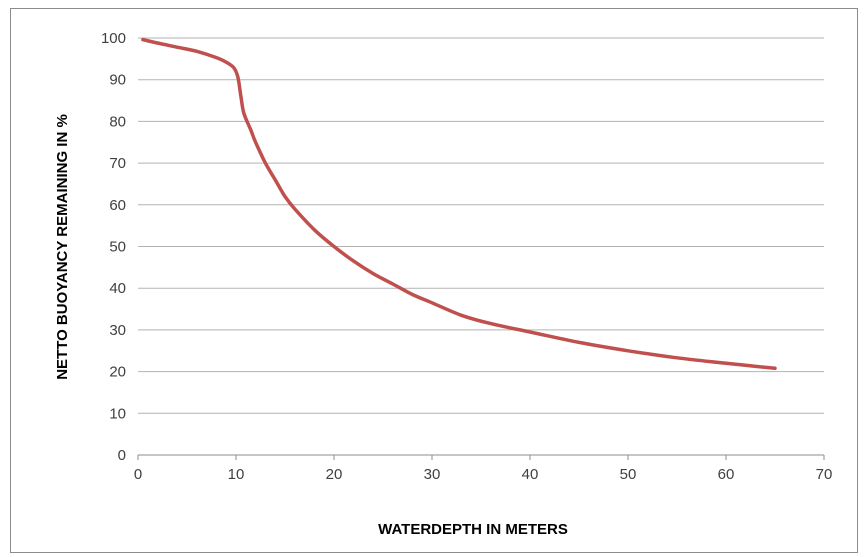  What do you see at coordinates (726, 474) in the screenshot?
I see `x-tick-label-60: 60` at bounding box center [726, 474].